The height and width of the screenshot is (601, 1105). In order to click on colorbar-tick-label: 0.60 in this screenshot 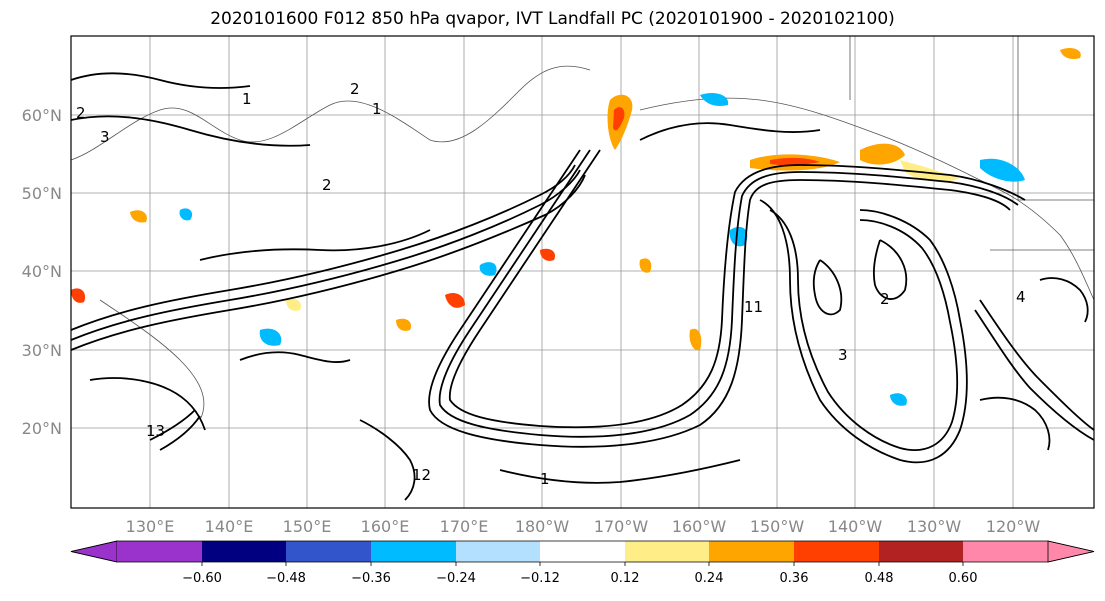, I will do `click(963, 578)`.